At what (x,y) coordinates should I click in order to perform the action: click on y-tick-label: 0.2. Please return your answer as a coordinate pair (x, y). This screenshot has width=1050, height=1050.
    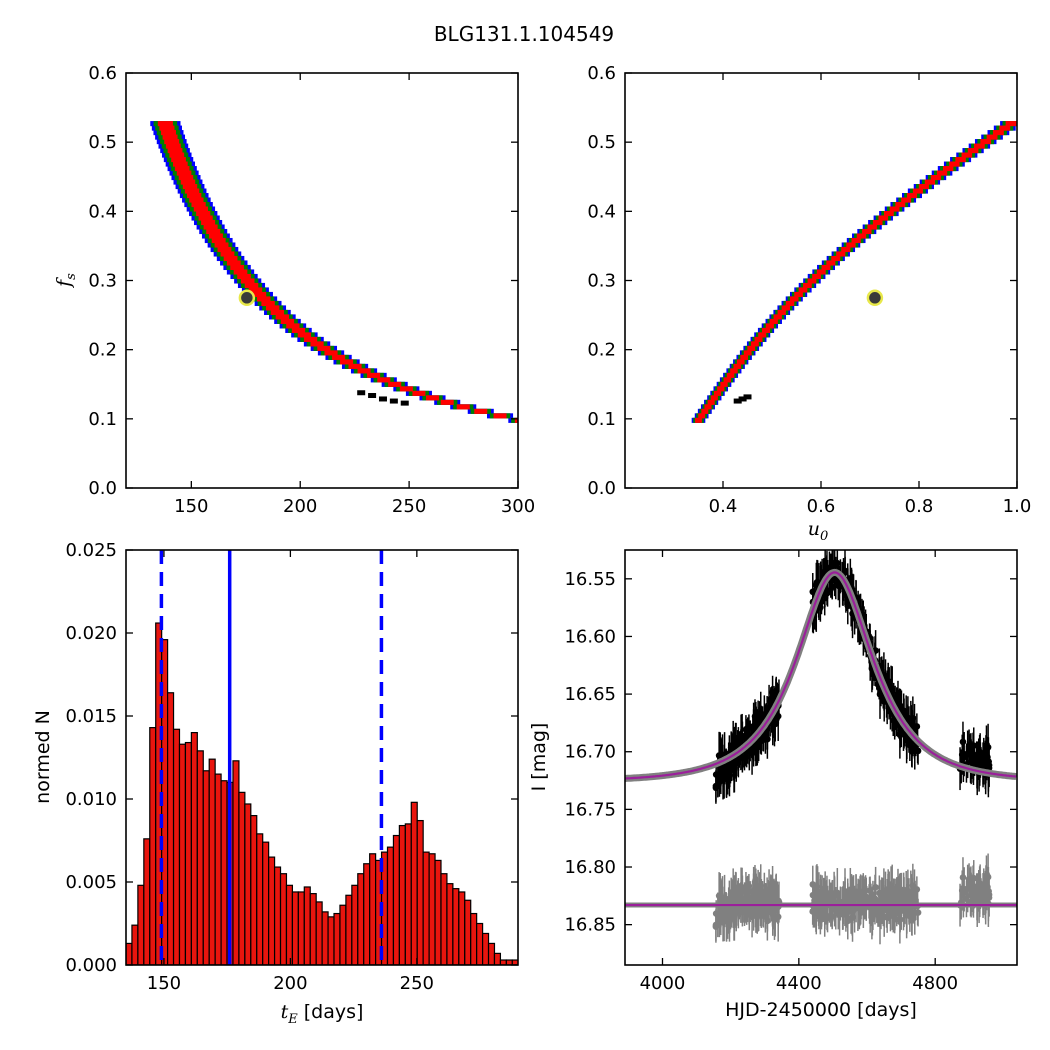
    Looking at the image, I should click on (601, 350).